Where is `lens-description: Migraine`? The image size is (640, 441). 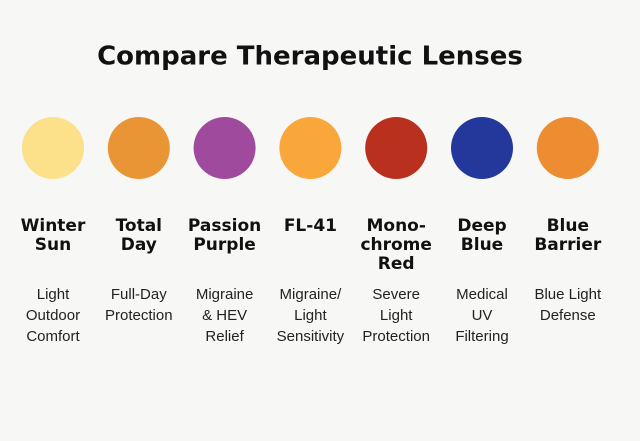 lens-description: Migraine is located at coordinates (225, 294).